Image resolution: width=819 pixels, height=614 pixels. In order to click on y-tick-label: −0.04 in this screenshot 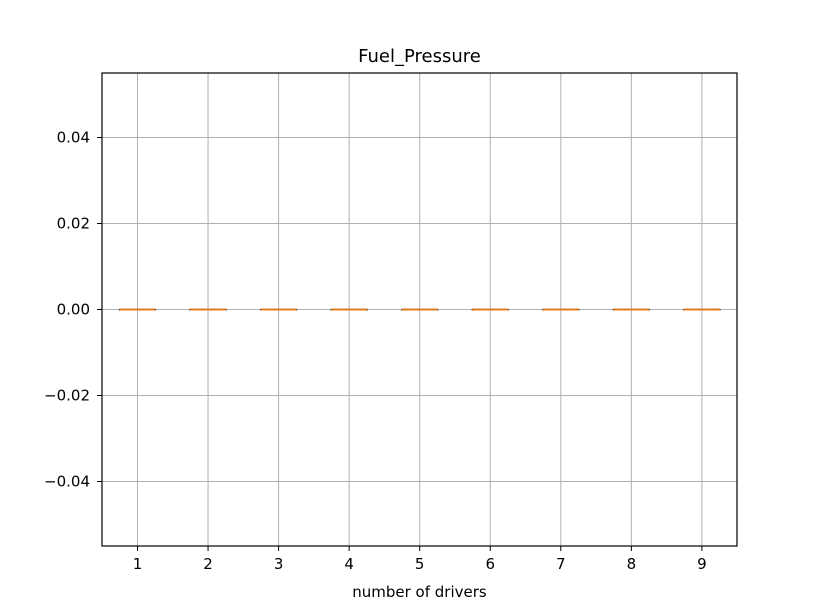, I will do `click(67, 482)`.